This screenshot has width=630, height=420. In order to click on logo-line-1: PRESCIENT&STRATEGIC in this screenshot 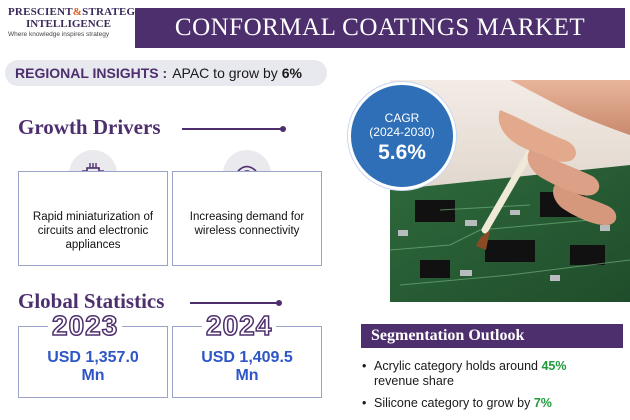, I will do `click(78, 12)`.